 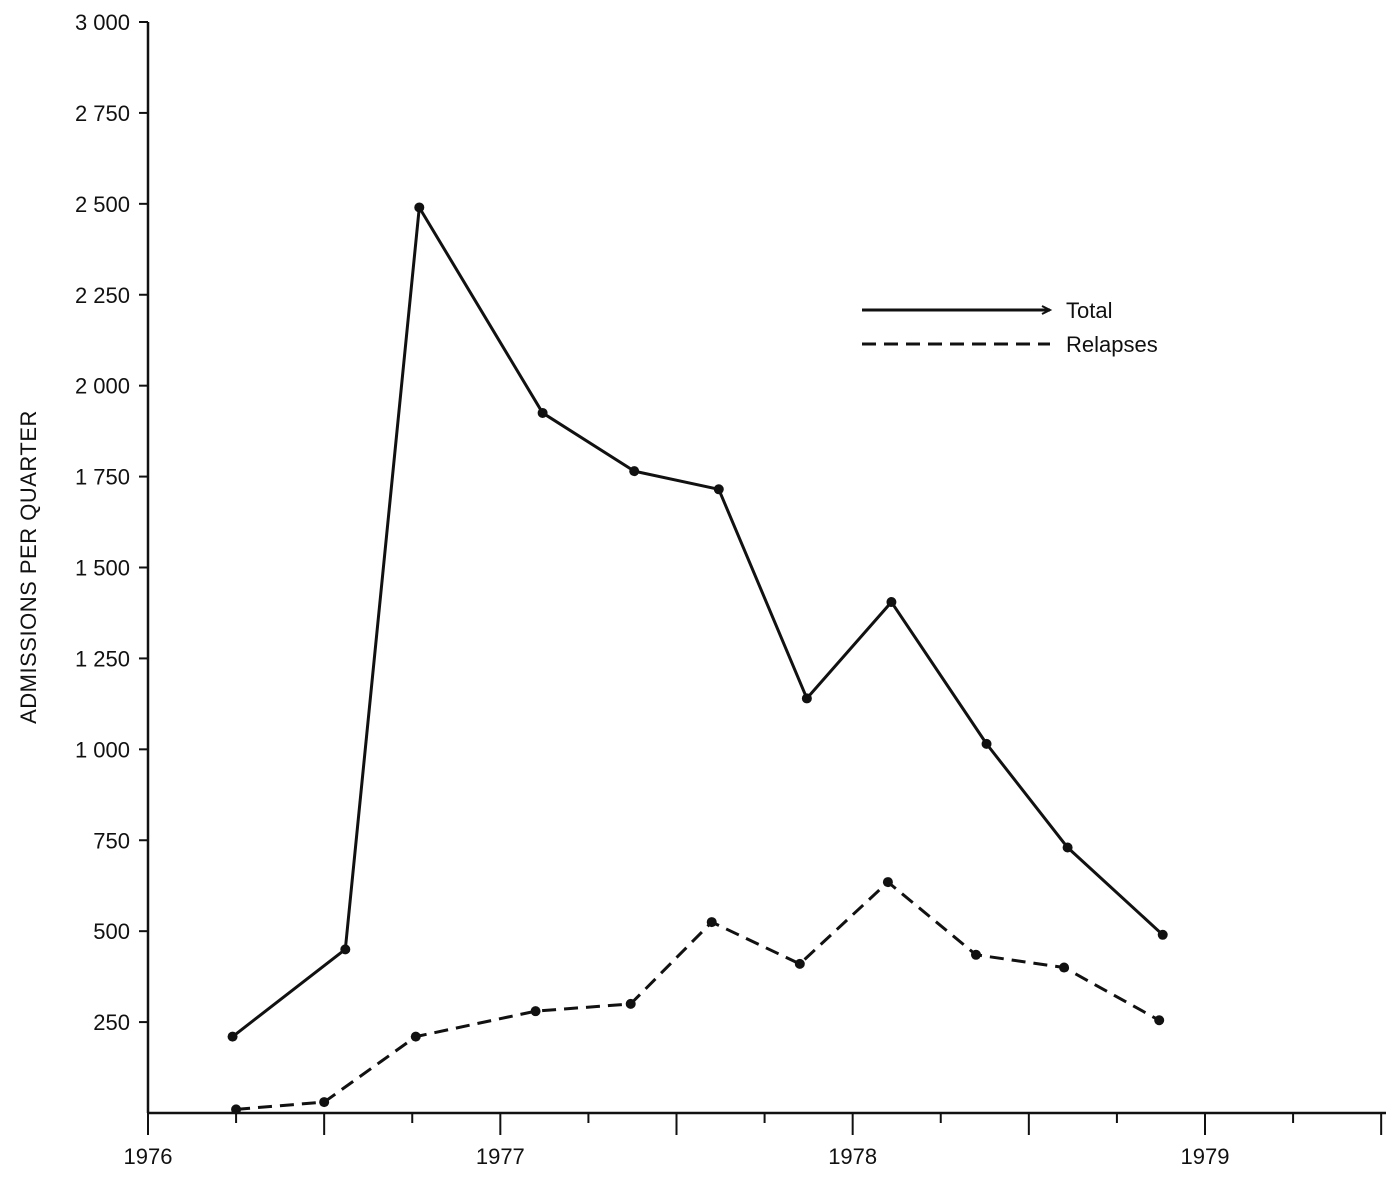 What do you see at coordinates (102, 749) in the screenshot?
I see `y-tick-label: 1 000` at bounding box center [102, 749].